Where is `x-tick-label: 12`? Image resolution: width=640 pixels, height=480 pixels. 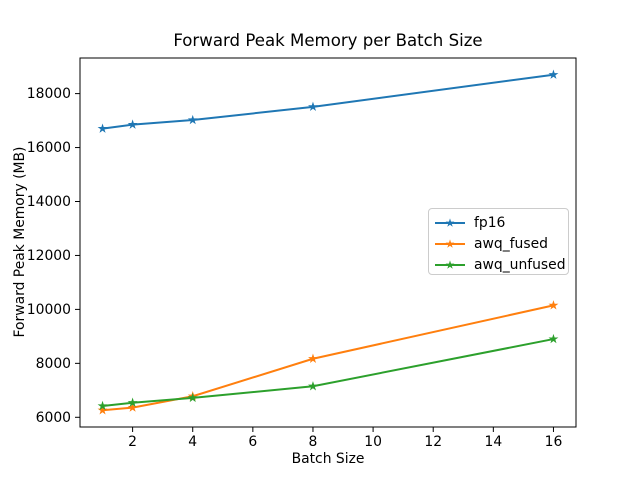 x-tick-label: 12 is located at coordinates (433, 442).